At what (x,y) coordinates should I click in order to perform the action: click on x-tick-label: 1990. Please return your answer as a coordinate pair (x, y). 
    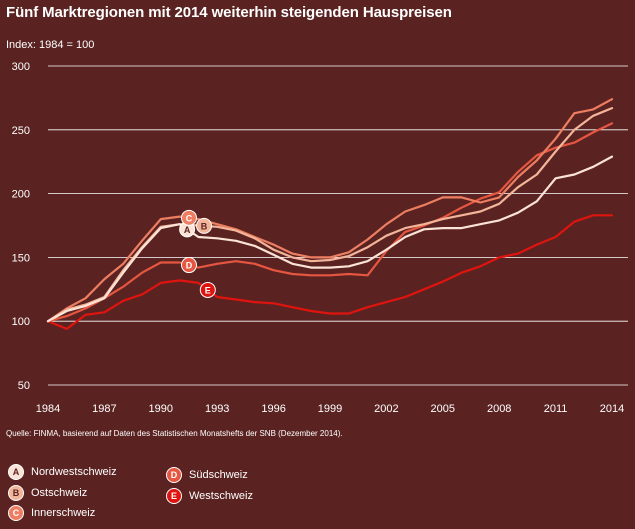
    Looking at the image, I should click on (161, 409).